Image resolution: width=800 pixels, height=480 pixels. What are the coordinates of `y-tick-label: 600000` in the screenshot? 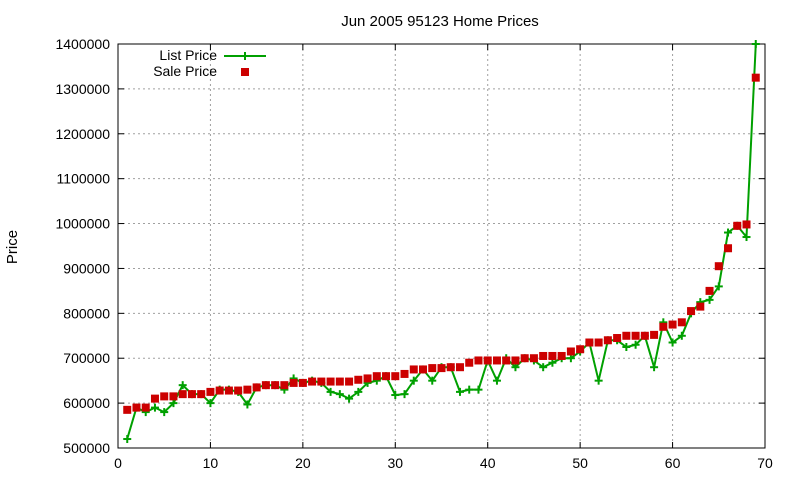 It's located at (86, 403).